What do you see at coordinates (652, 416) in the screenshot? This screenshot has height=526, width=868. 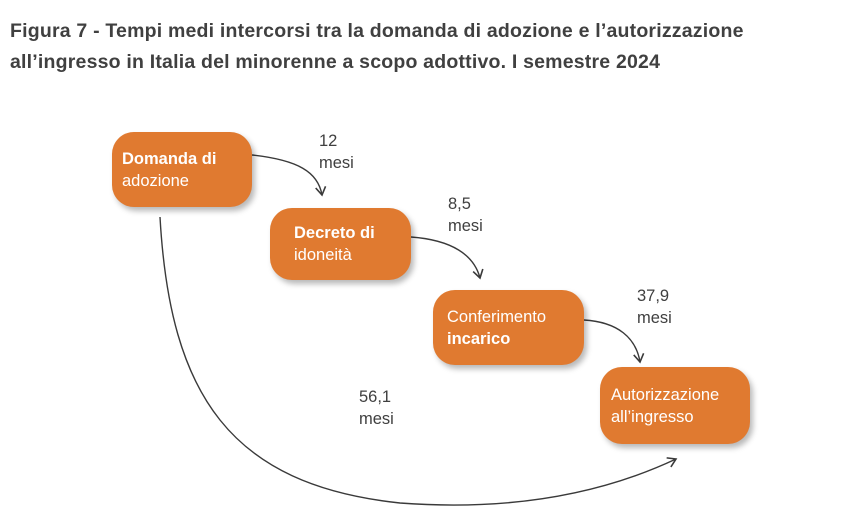 I see `node-autorizzazione-line-2: all’ingresso` at bounding box center [652, 416].